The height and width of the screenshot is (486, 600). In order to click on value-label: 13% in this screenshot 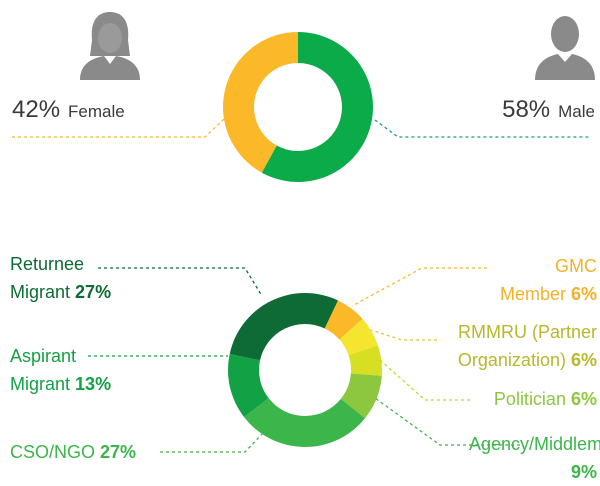, I will do `click(93, 384)`.